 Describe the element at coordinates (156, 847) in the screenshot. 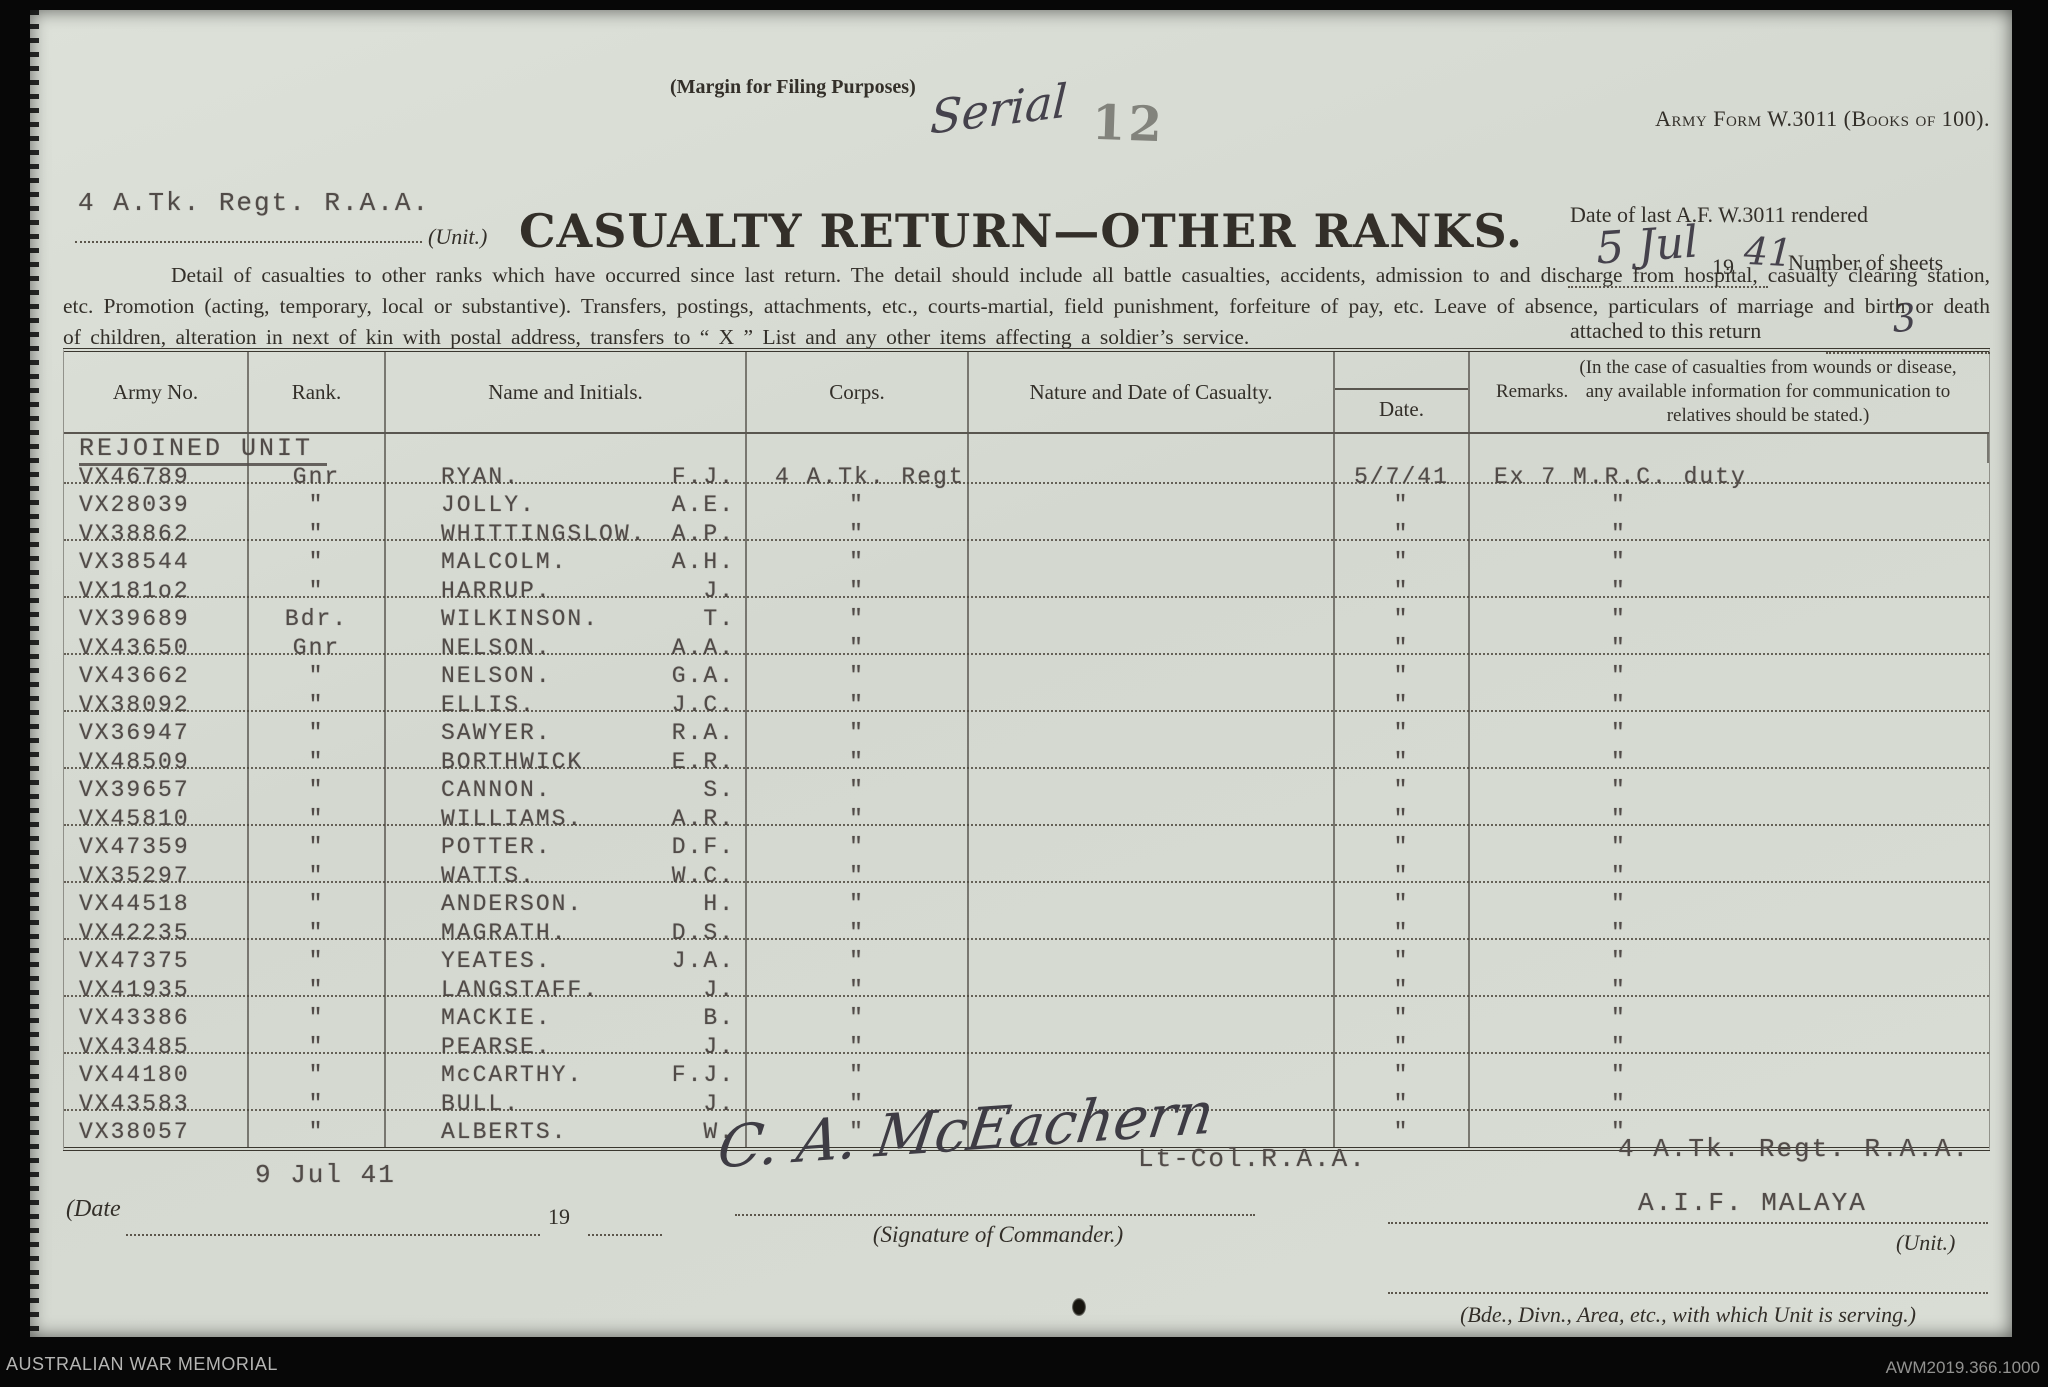

I see `army-no-cell: VX47359` at that location.